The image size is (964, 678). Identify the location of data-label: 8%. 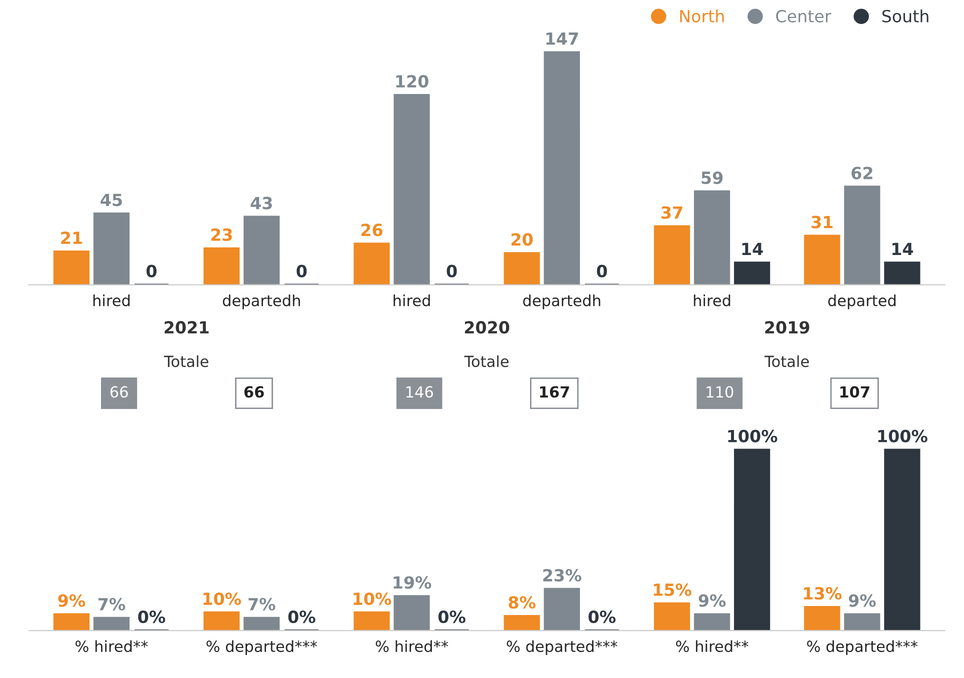
(522, 602).